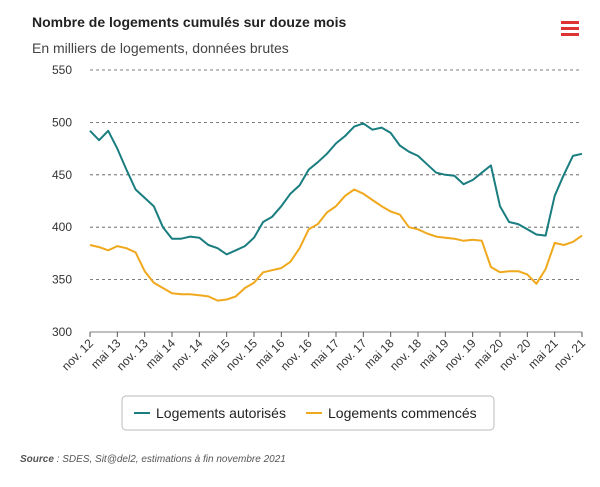  Describe the element at coordinates (62, 227) in the screenshot. I see `y-tick-label: 400` at that location.